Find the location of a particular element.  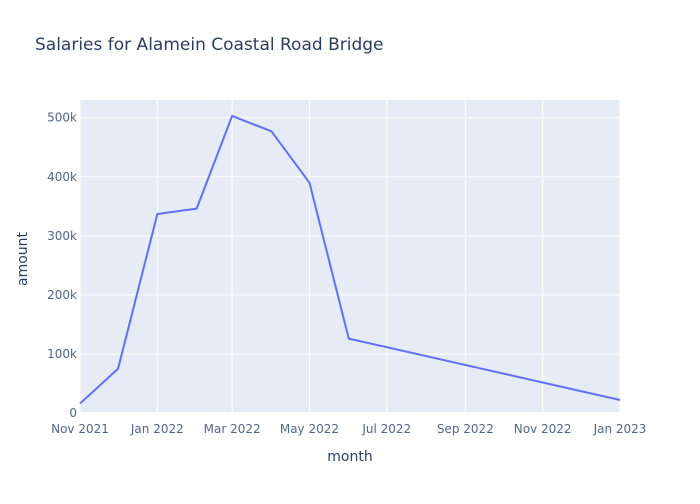

x-tick-label: Jan 2022 is located at coordinates (157, 429).